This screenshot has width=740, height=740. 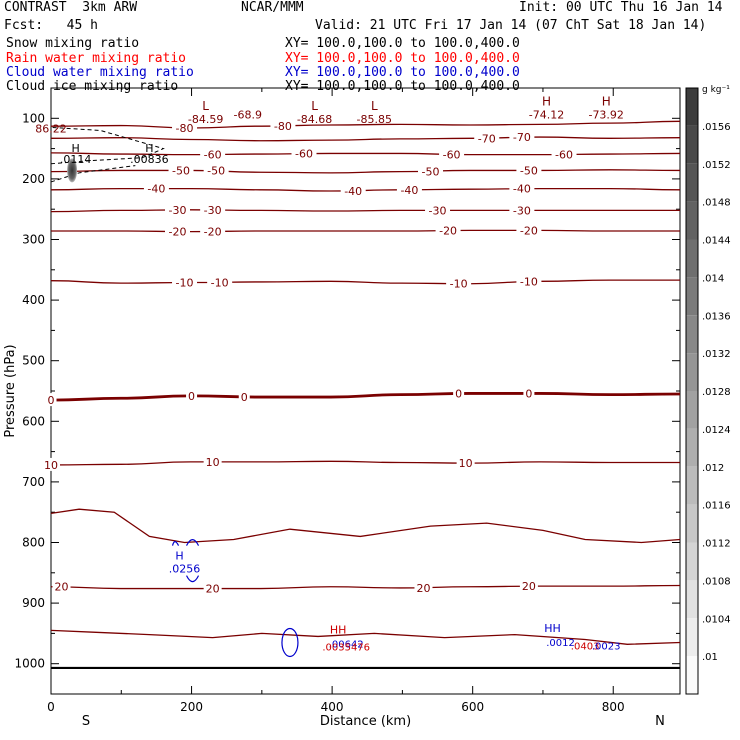 What do you see at coordinates (716, 203) in the screenshot?
I see `colorbar-label: .0148` at bounding box center [716, 203].